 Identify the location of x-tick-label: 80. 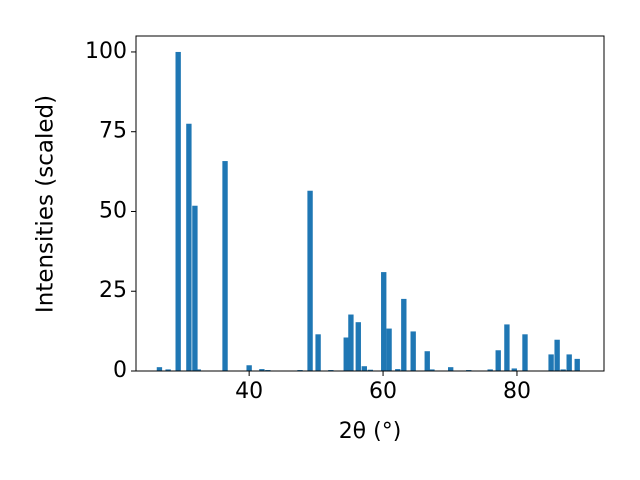
(517, 391).